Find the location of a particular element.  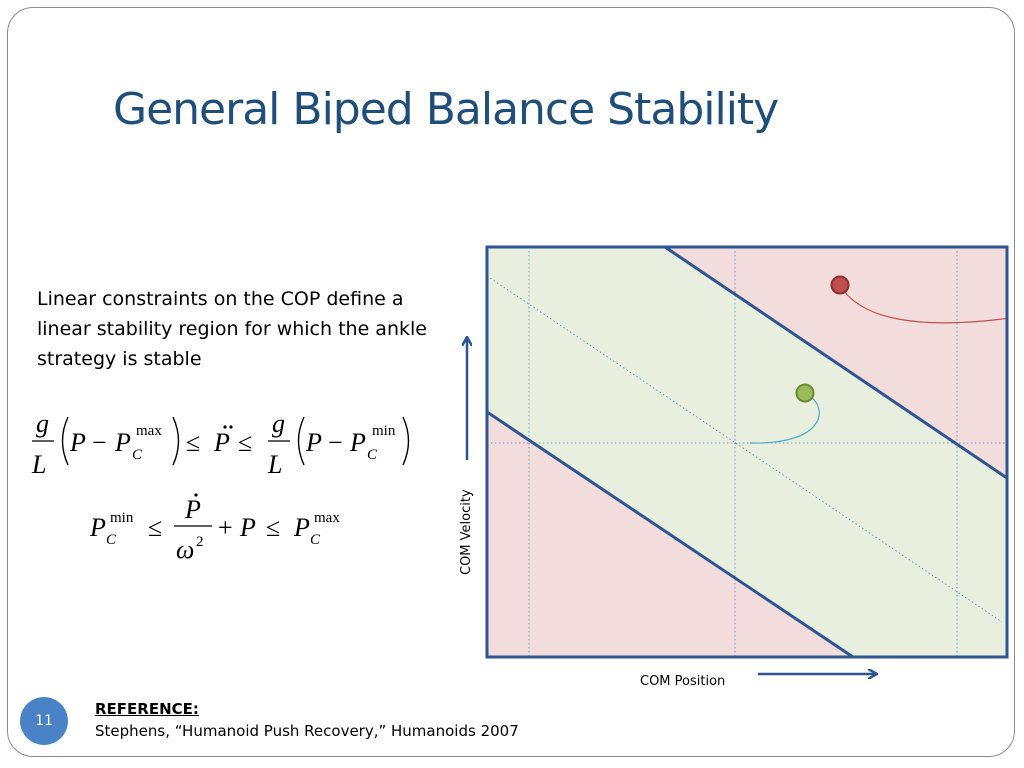

eq2-leq-1: ≤ is located at coordinates (155, 527).